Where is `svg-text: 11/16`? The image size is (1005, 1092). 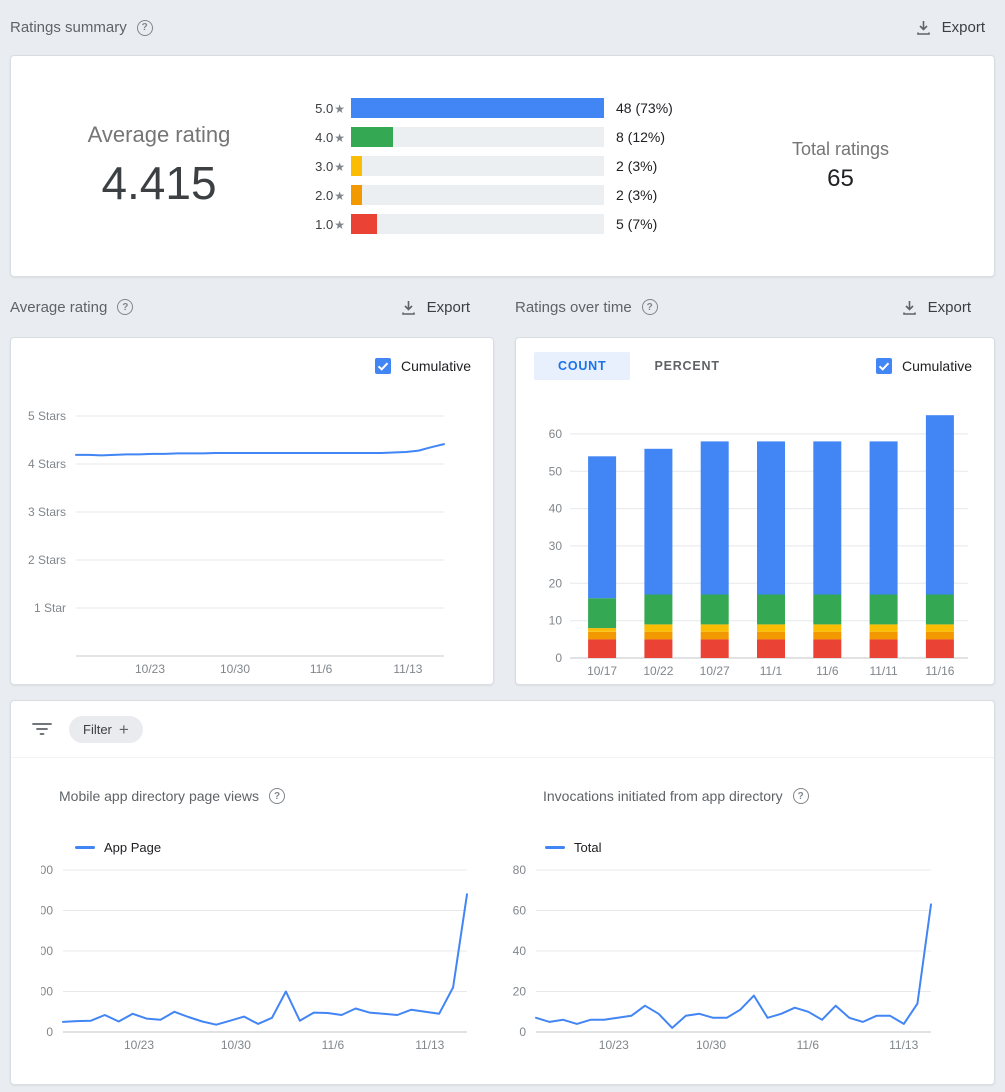 svg-text: 11/16 is located at coordinates (939, 671).